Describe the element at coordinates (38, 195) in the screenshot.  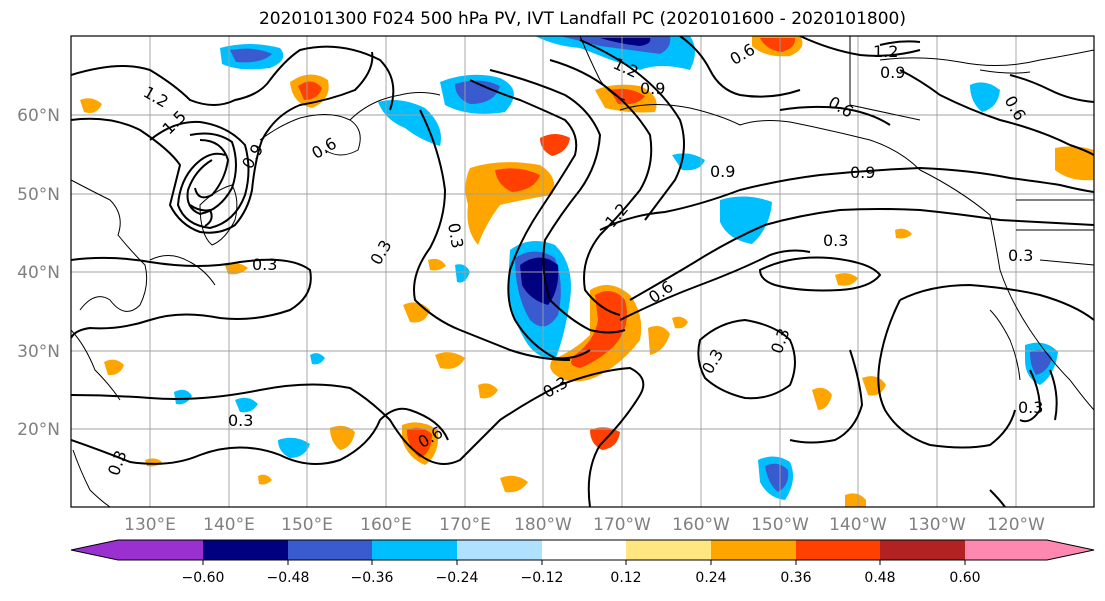
I see `lat-tick-label: 50°N` at that location.